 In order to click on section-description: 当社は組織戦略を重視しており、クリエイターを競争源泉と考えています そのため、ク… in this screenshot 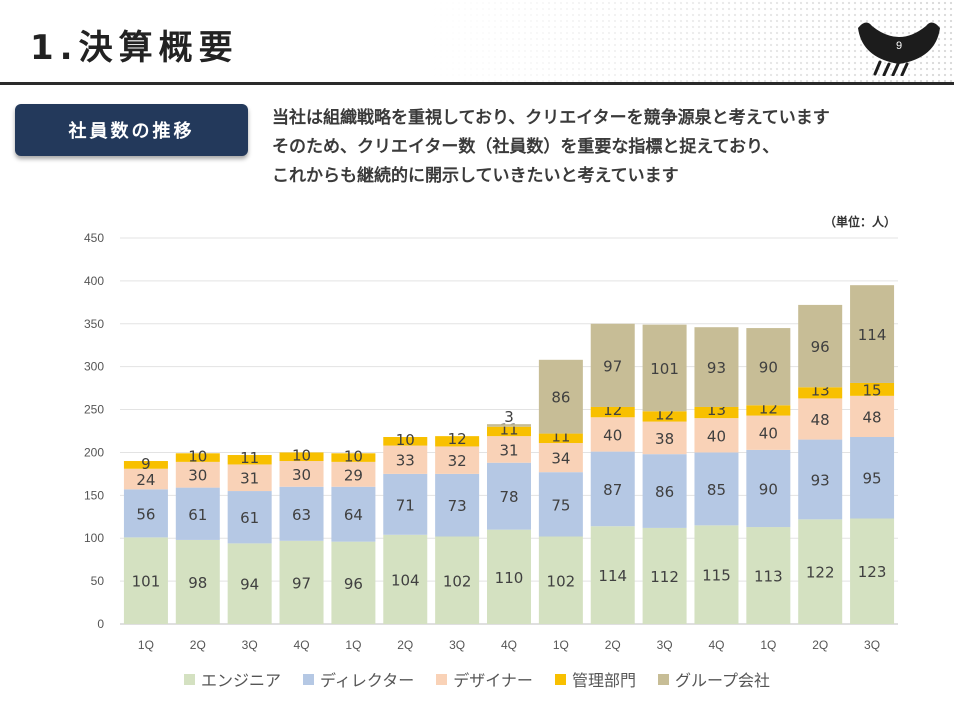, I will do `click(607, 147)`.